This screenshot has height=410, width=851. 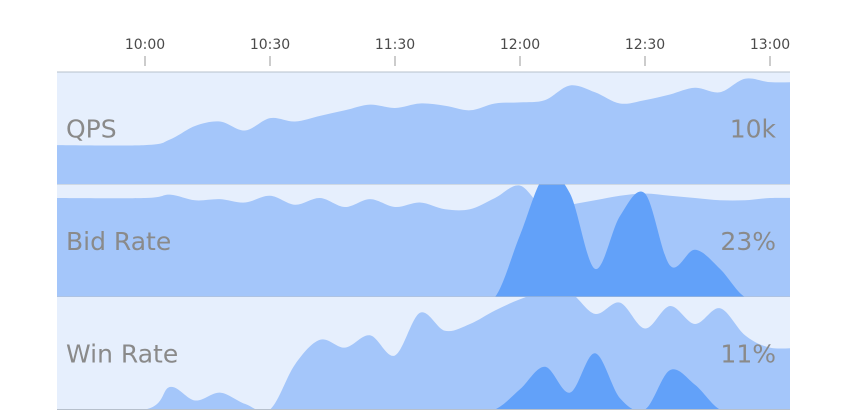 What do you see at coordinates (145, 45) in the screenshot?
I see `tick-label: 10:00` at bounding box center [145, 45].